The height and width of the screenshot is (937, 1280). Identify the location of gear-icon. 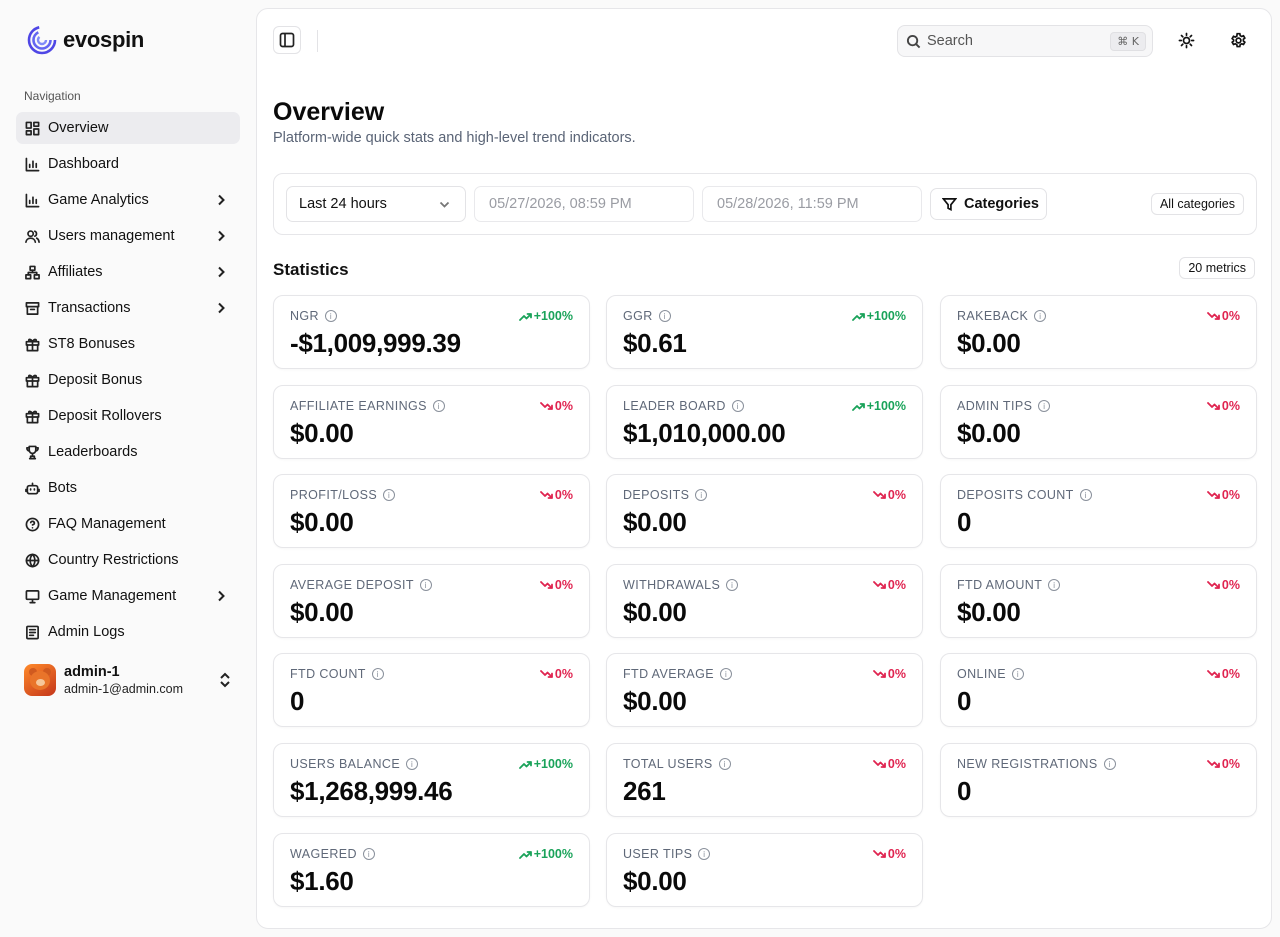
(1238, 39).